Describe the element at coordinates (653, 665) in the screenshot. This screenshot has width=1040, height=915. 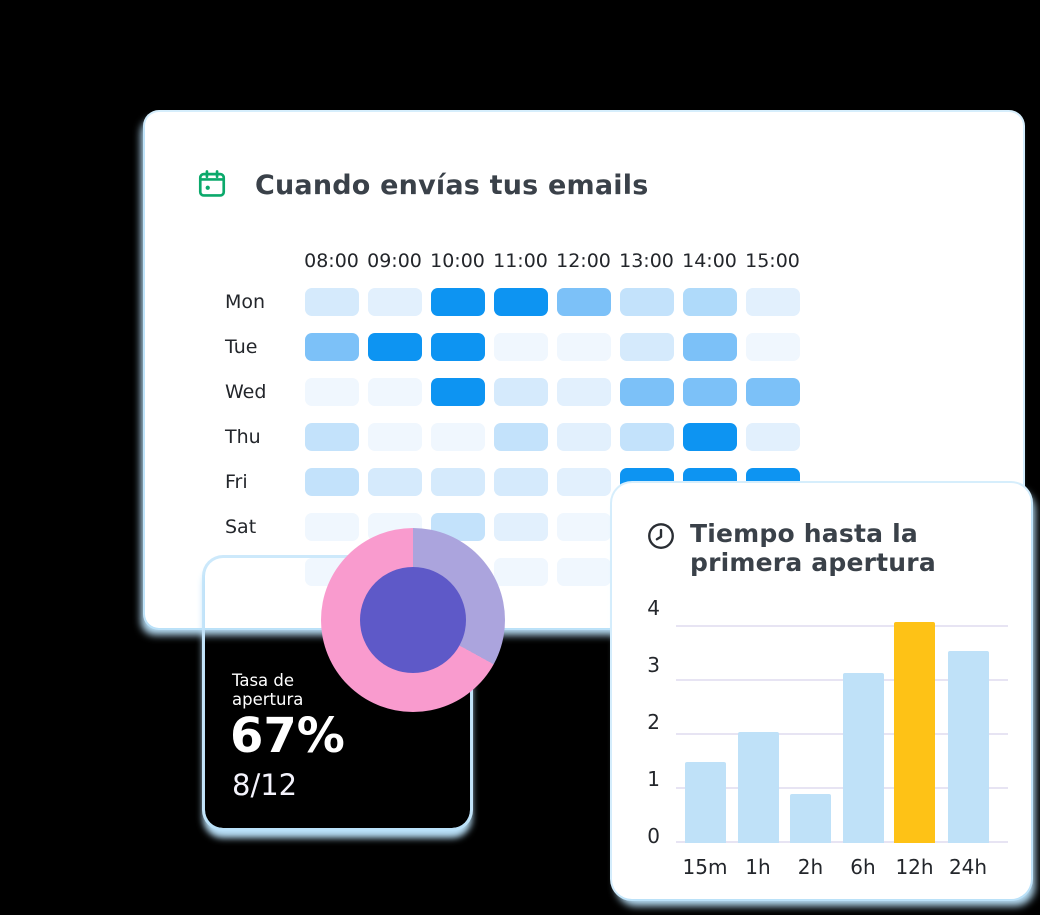
I see `y-tick-label: 3` at that location.